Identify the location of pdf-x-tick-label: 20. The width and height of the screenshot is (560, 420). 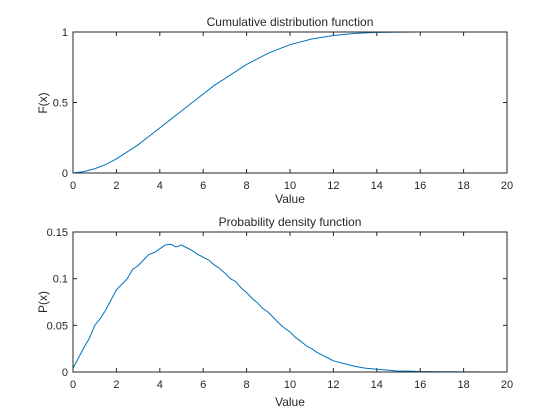
(507, 385).